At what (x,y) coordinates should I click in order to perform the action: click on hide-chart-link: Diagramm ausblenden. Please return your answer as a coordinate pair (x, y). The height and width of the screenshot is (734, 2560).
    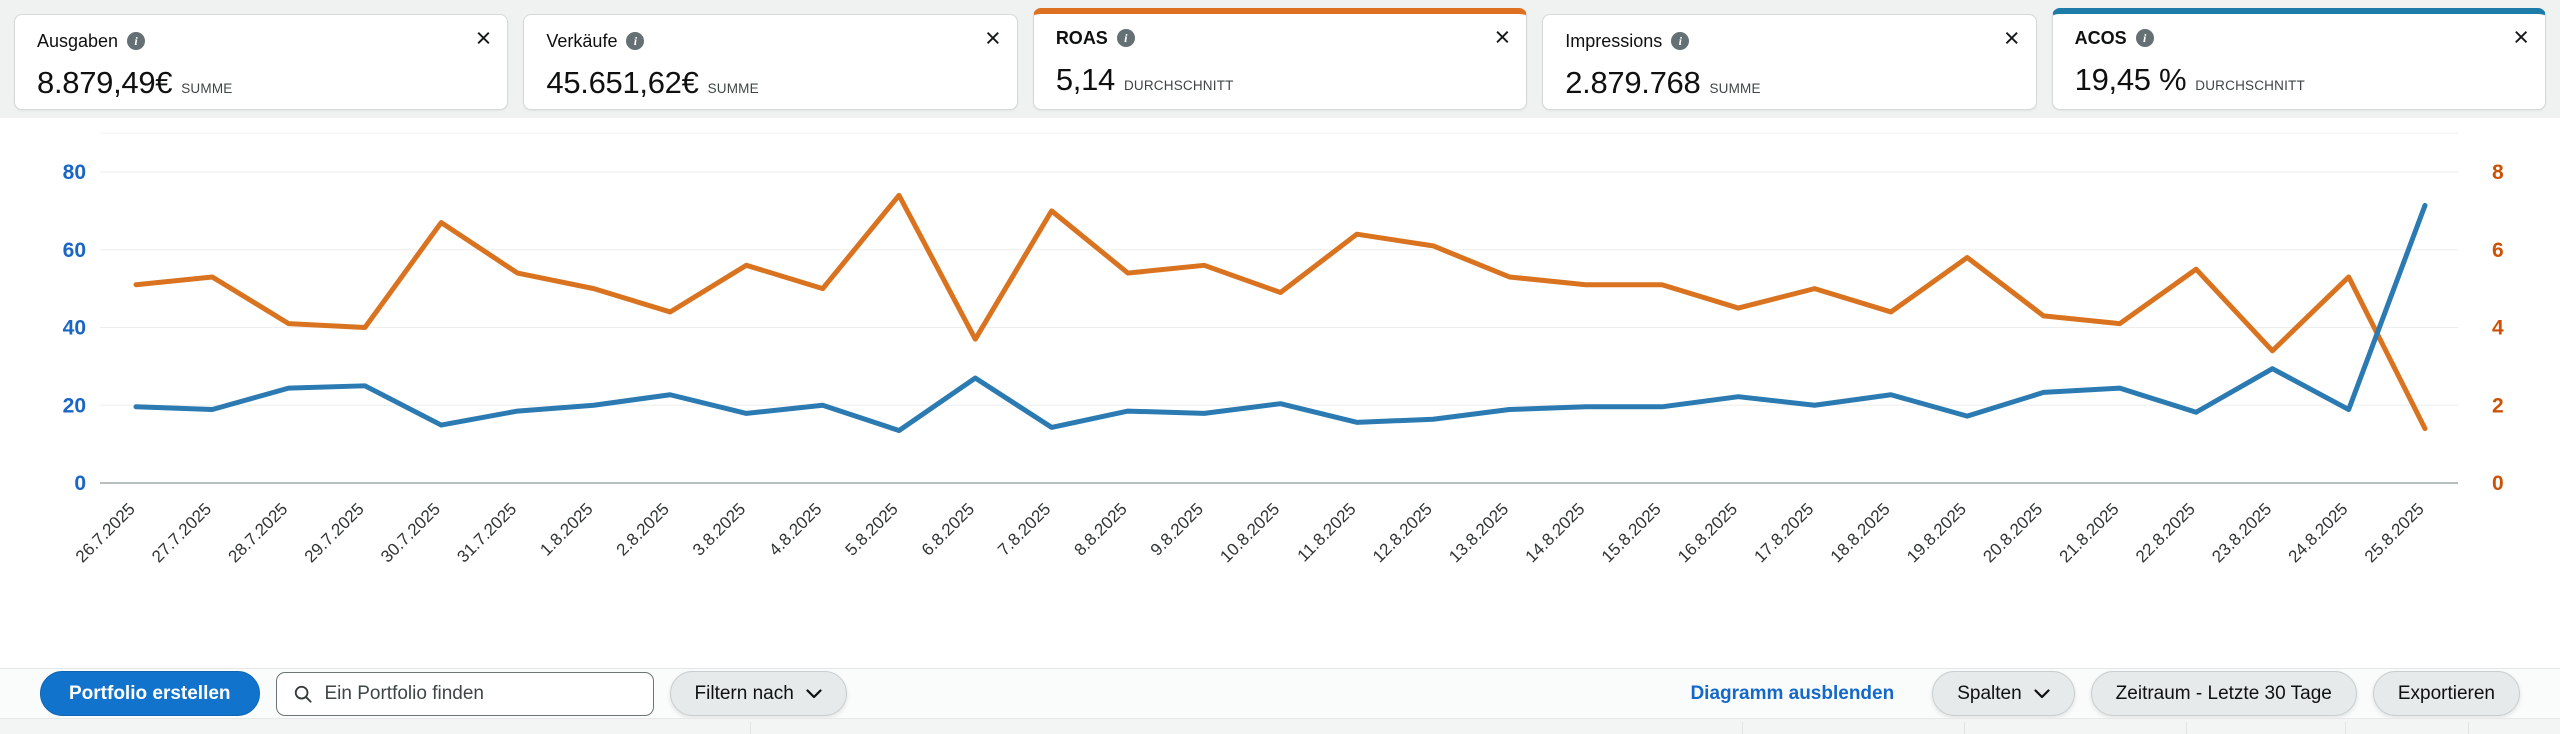
    Looking at the image, I should click on (1792, 693).